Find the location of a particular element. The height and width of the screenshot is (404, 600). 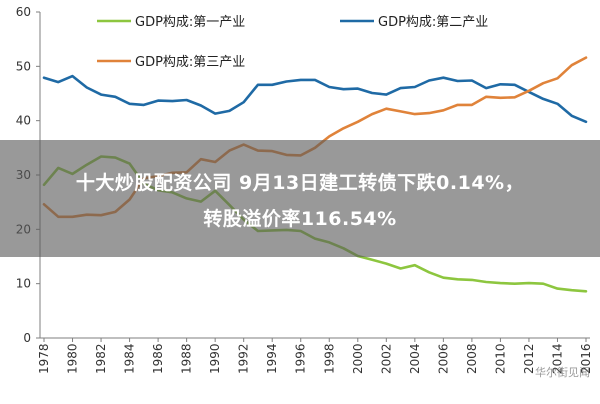

x-tick-label: 1980 is located at coordinates (73, 358).